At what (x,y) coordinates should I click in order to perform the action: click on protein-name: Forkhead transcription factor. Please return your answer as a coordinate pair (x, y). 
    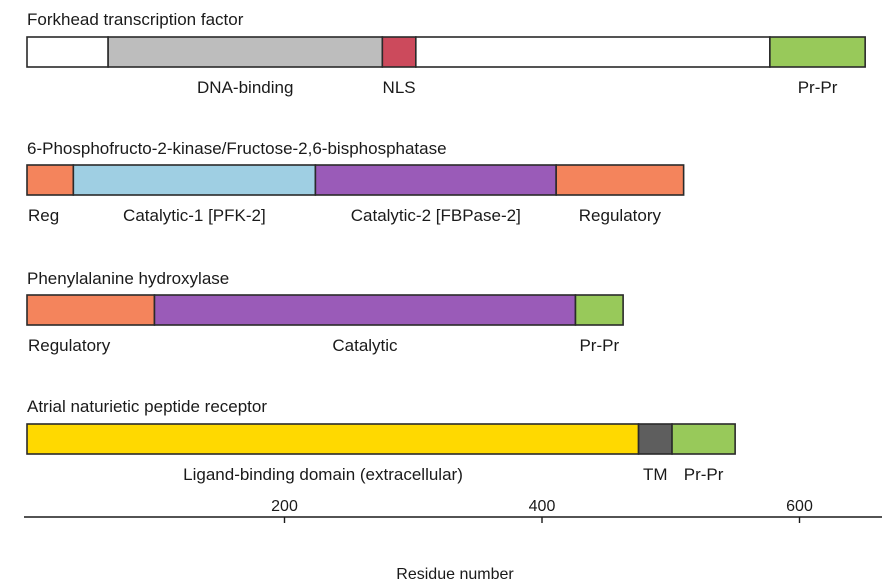
    Looking at the image, I should click on (135, 19).